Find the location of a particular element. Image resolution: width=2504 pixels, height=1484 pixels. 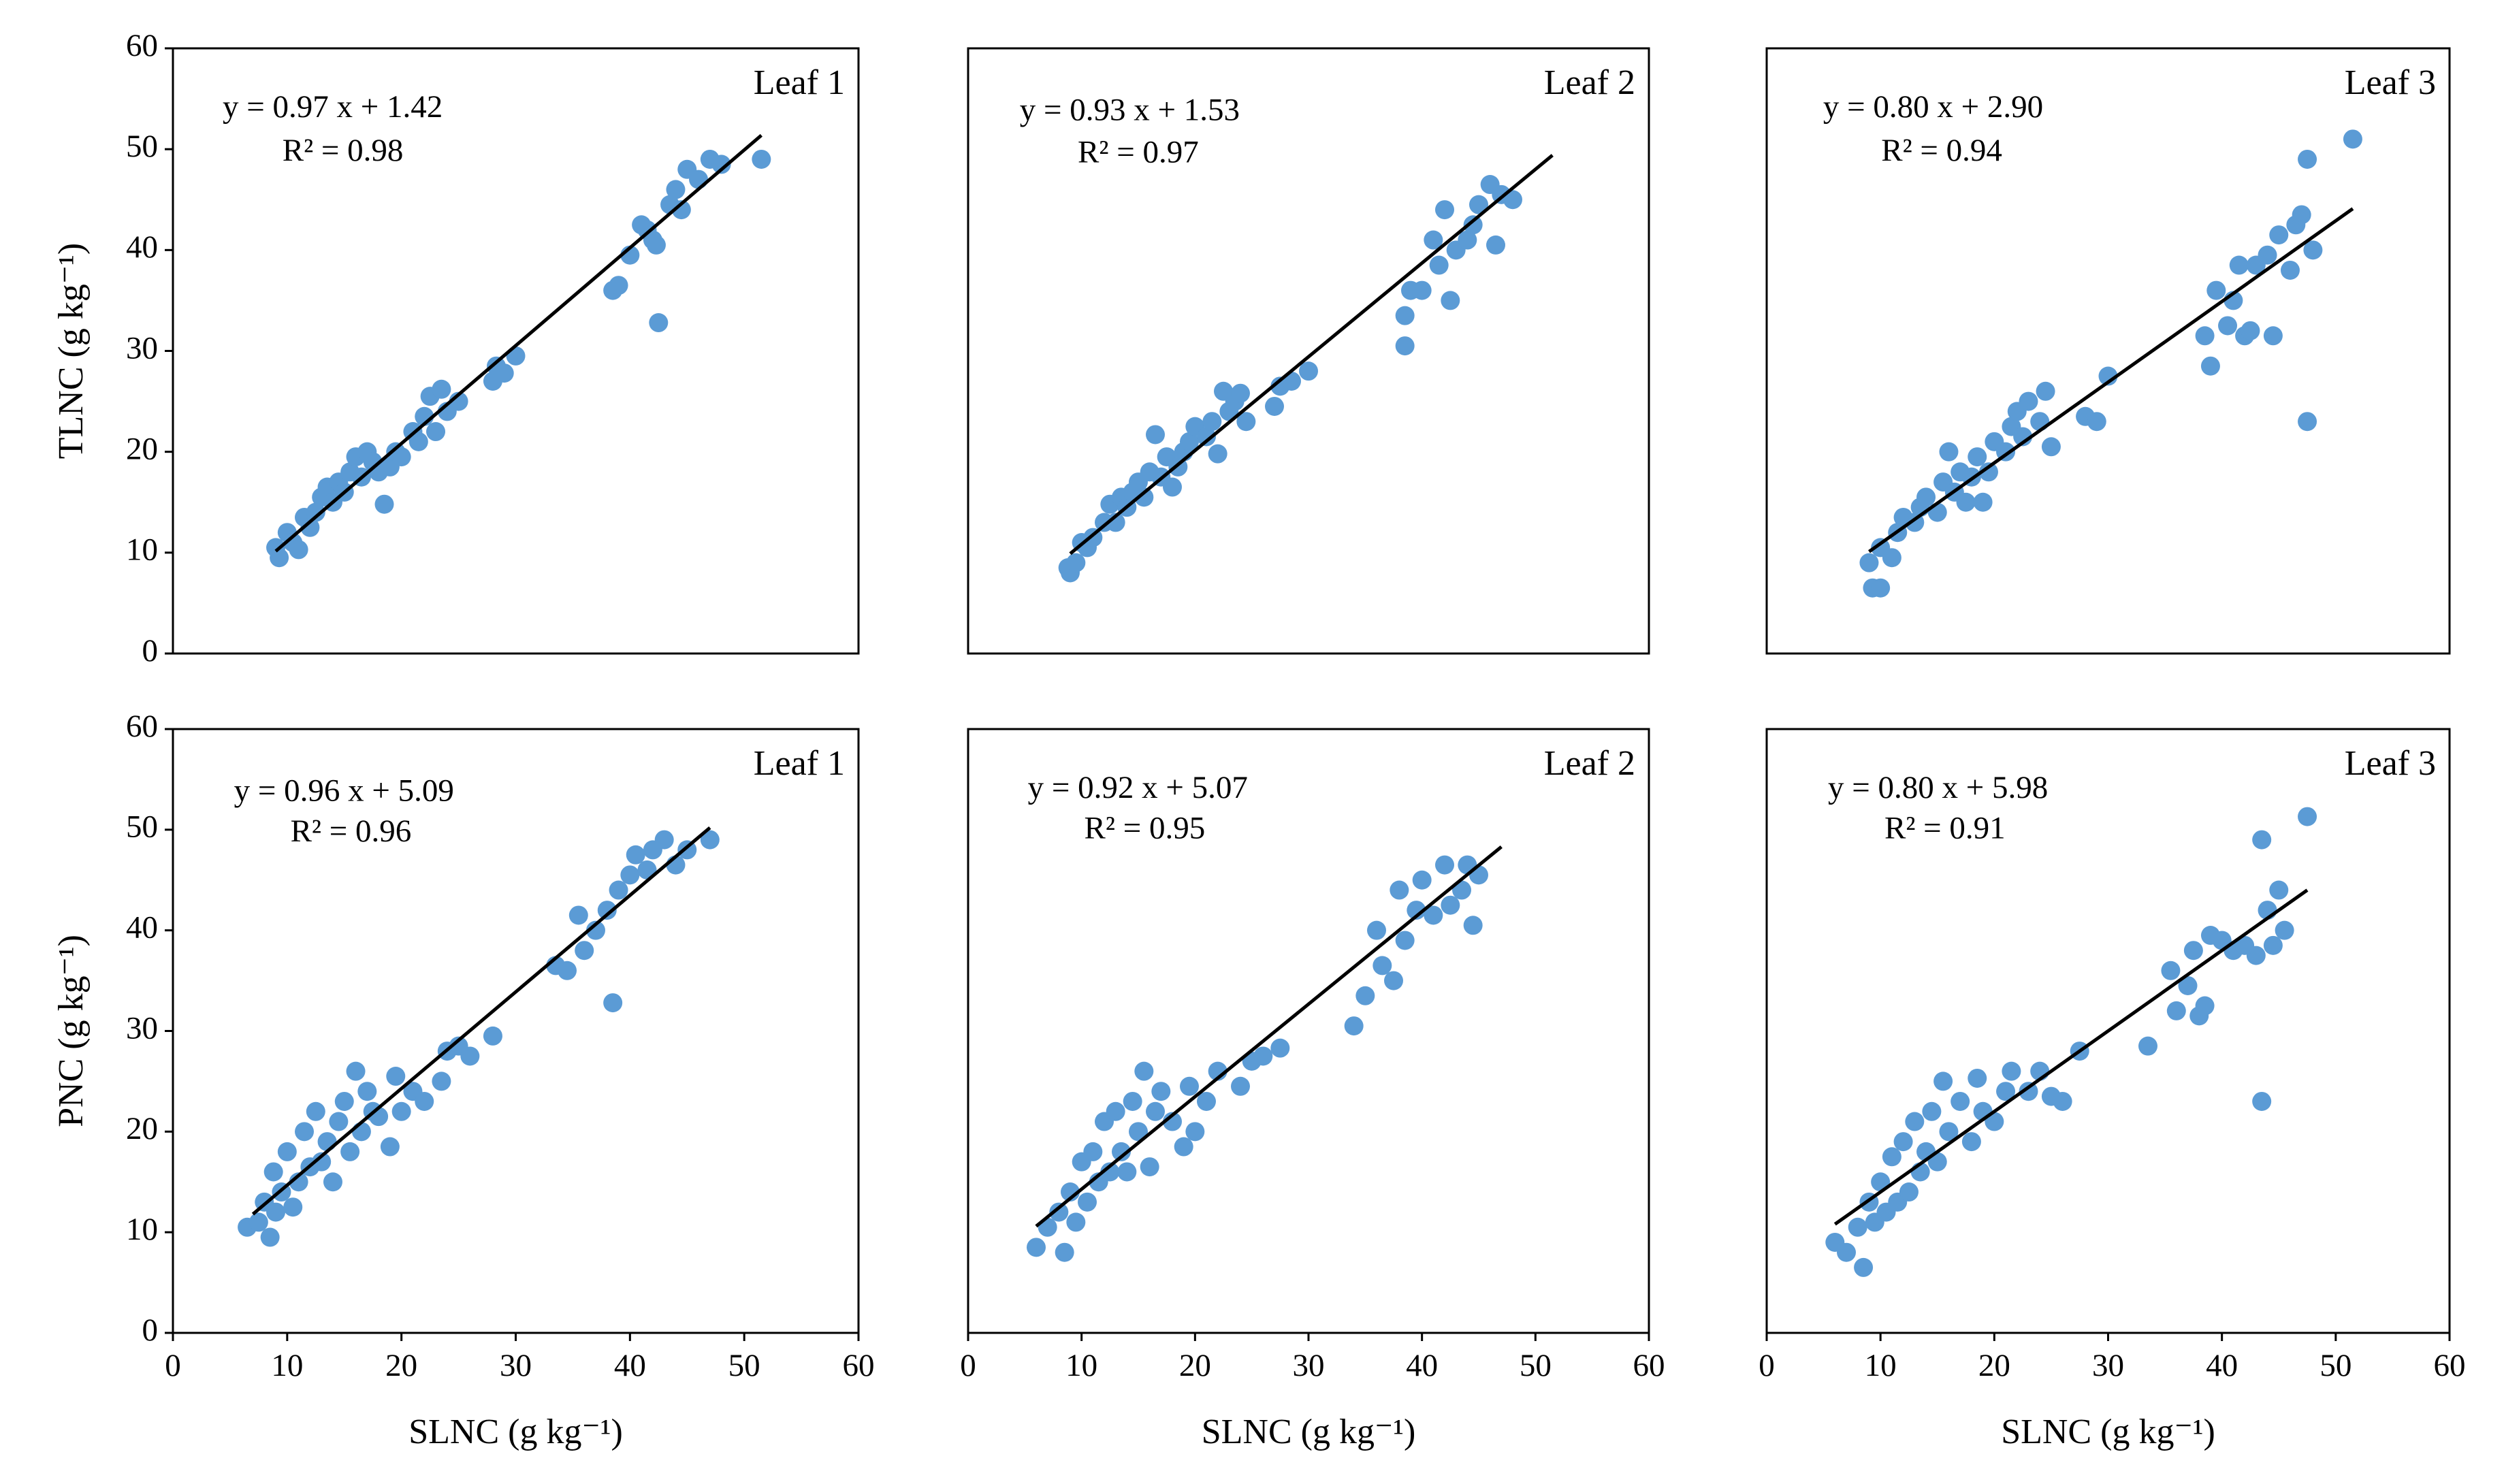

y-tick-label: 20 is located at coordinates (142, 1128).